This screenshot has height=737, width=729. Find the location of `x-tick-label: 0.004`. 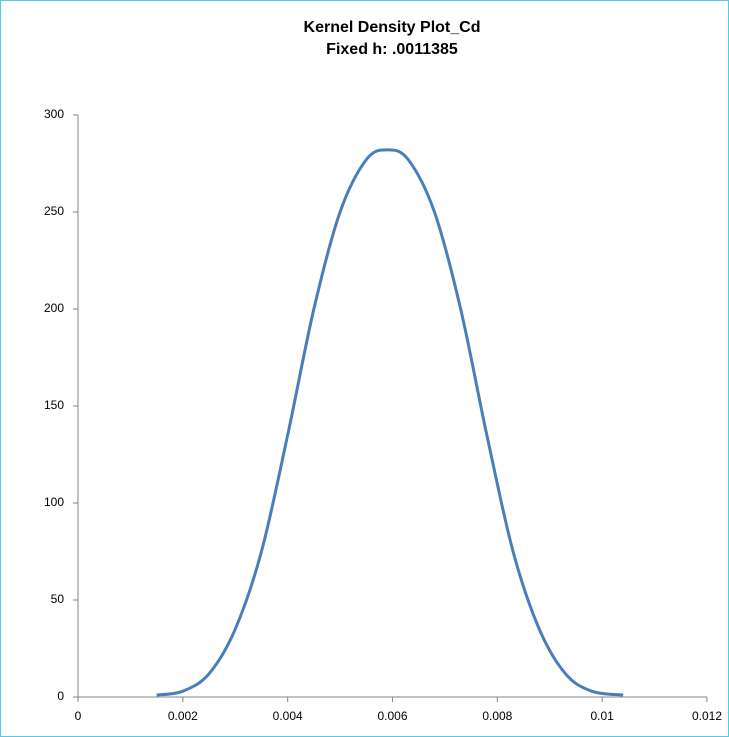

x-tick-label: 0.004 is located at coordinates (288, 716).